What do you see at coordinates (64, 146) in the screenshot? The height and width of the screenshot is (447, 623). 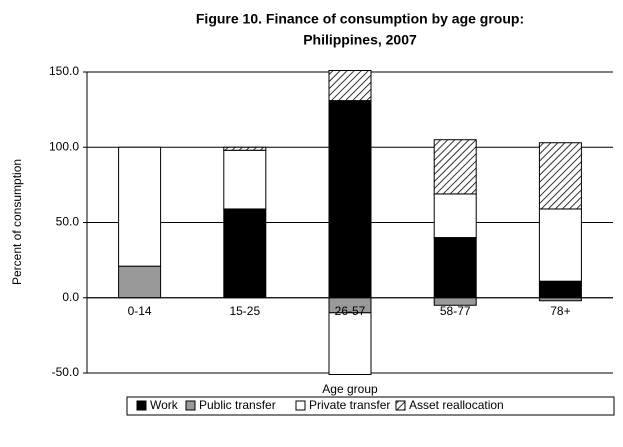 I see `y-tick-label: 100.0` at bounding box center [64, 146].